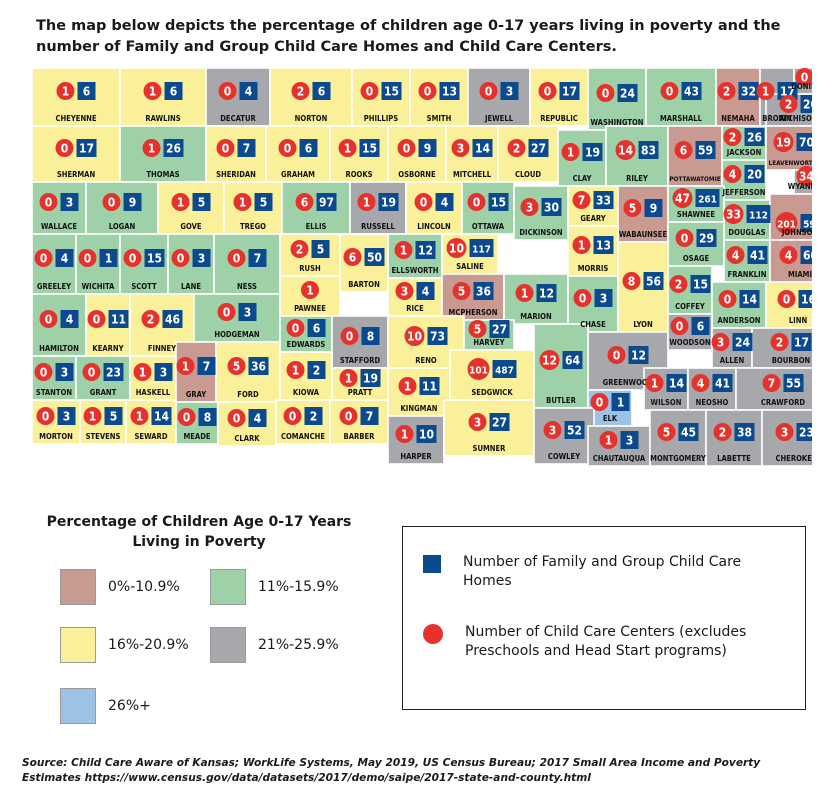  What do you see at coordinates (248, 313) in the screenshot?
I see `home-count-hodgeman: 3` at bounding box center [248, 313].